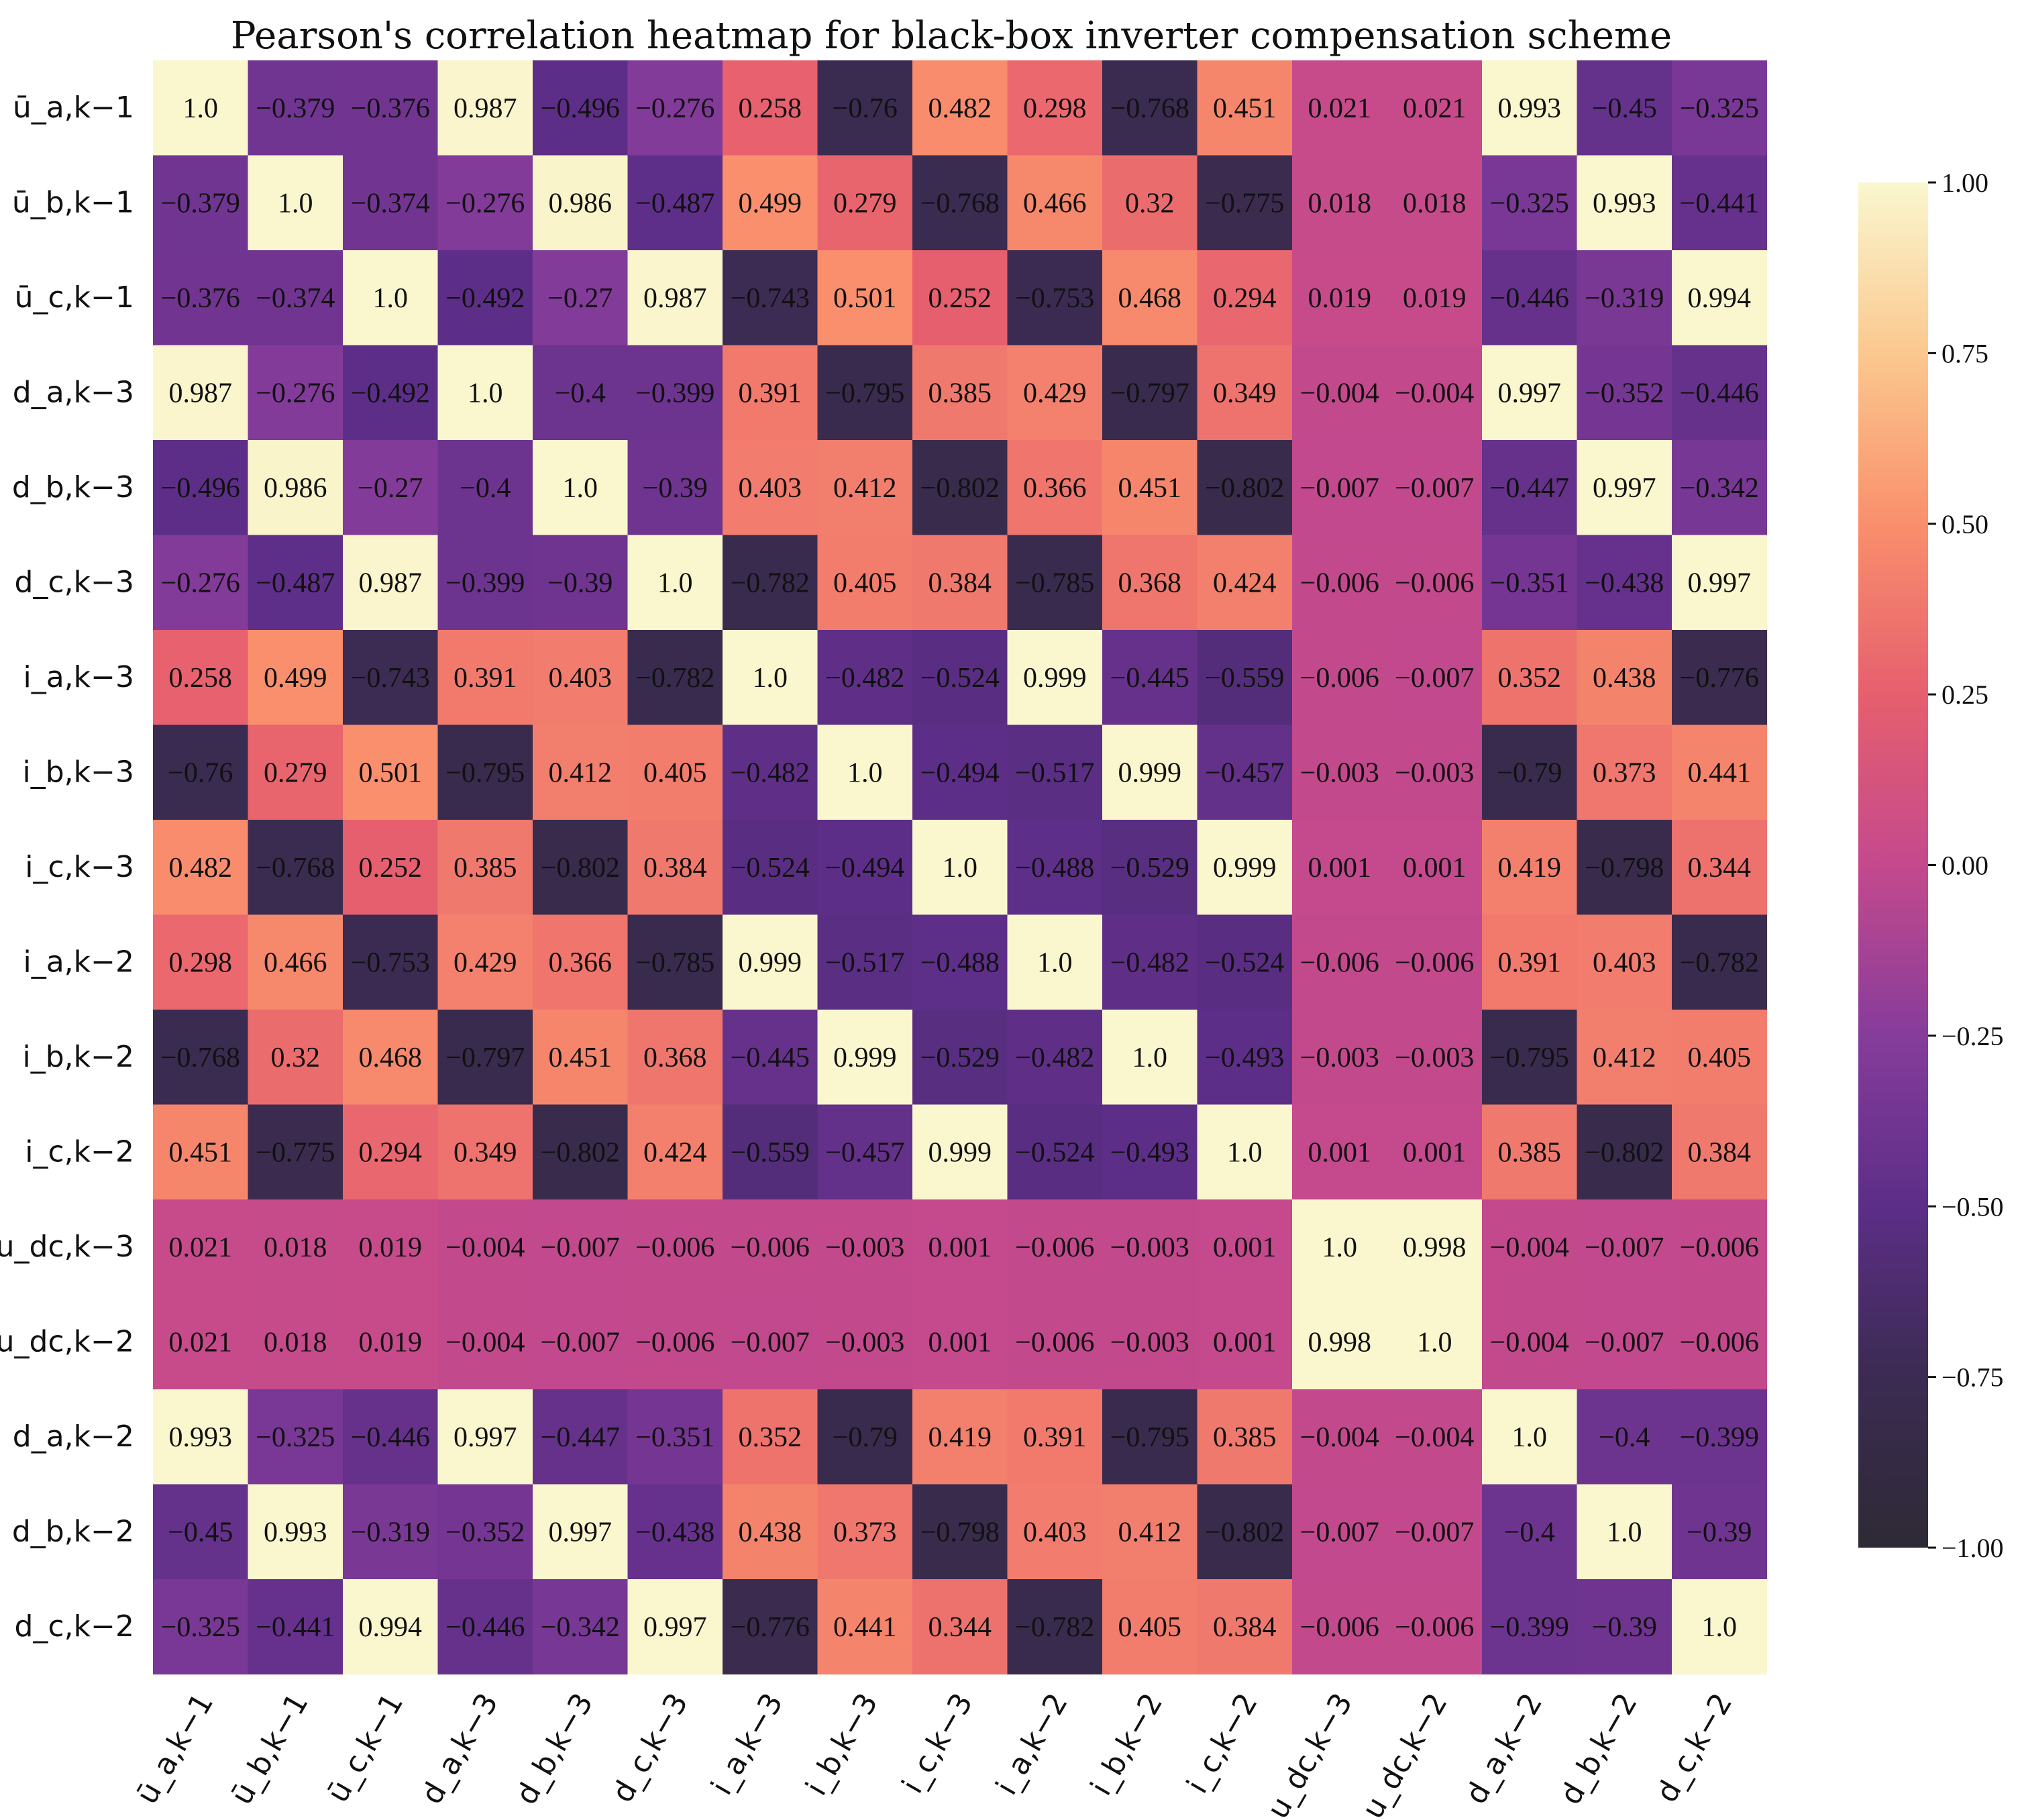 Image resolution: width=2020 pixels, height=1820 pixels. What do you see at coordinates (295, 108) in the screenshot?
I see `cell-value-label: −0.379` at bounding box center [295, 108].